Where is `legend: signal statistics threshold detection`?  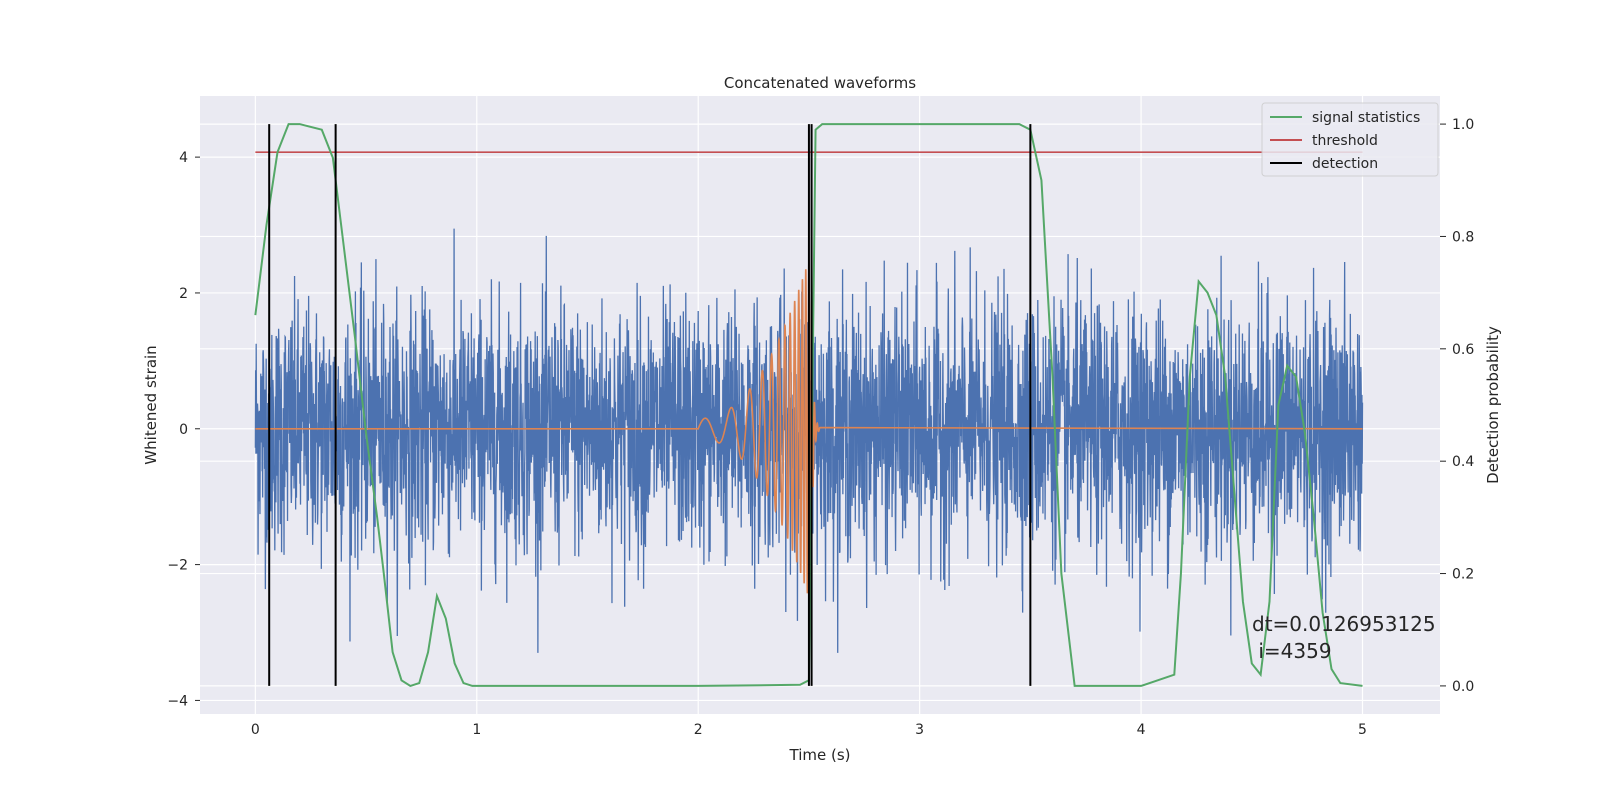
legend: signal statistics threshold detection is located at coordinates (1350, 139).